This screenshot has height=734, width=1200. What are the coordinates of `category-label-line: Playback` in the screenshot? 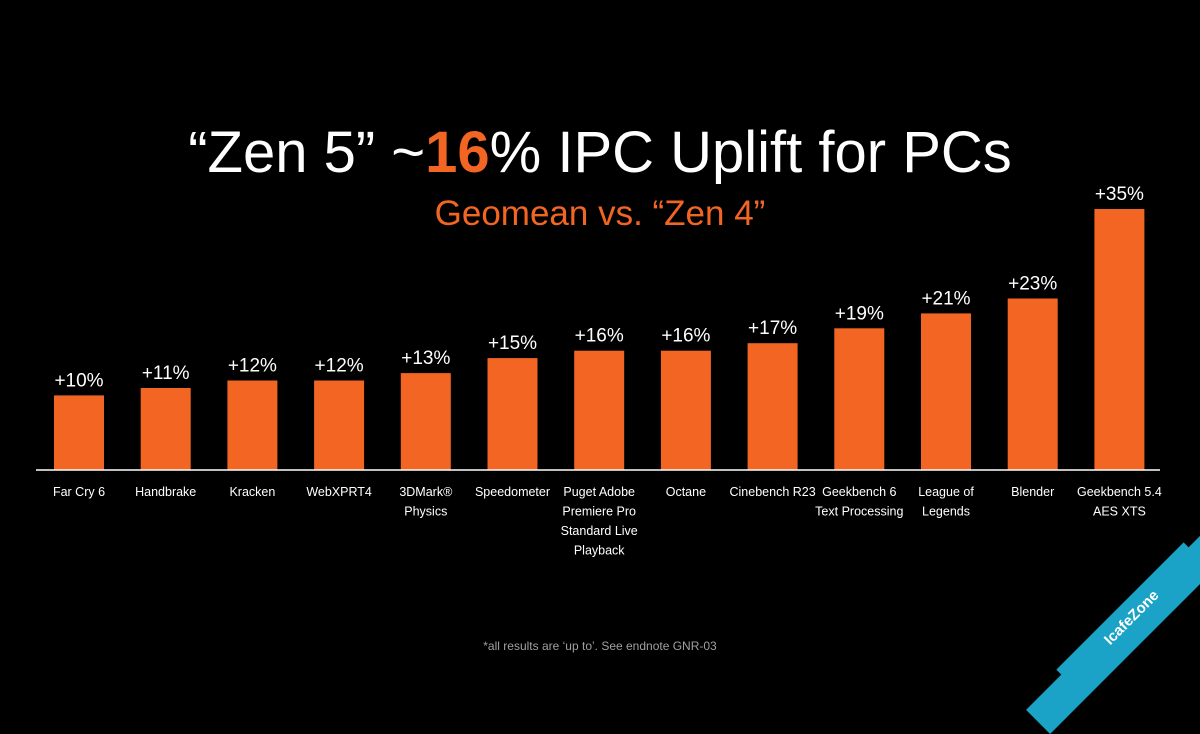 It's located at (599, 551).